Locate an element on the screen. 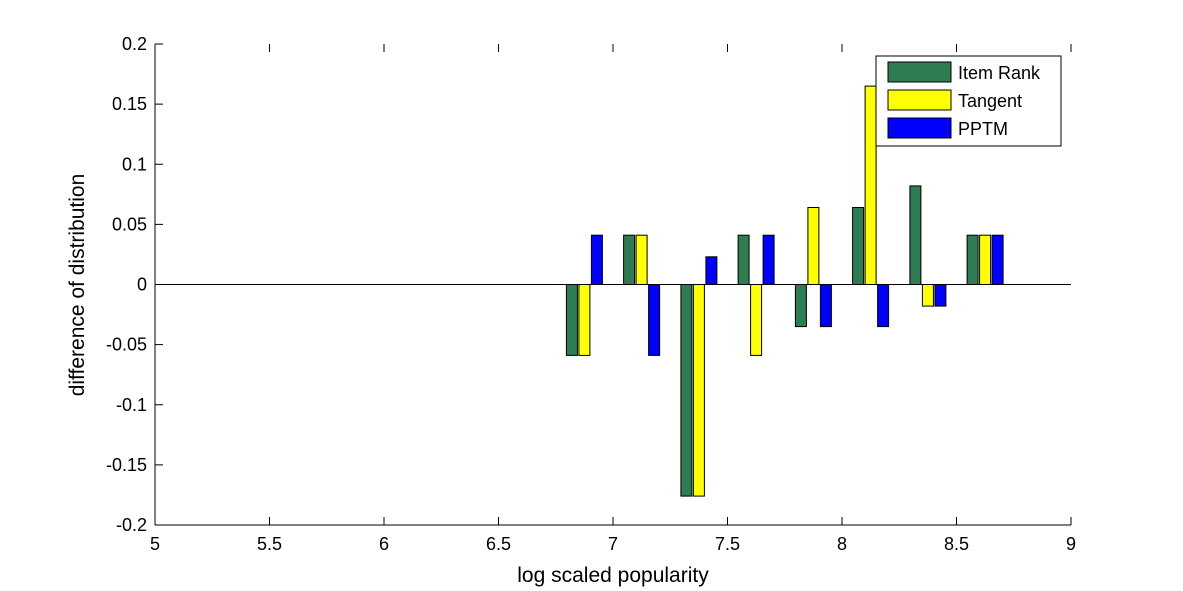 The image size is (1183, 591). y-axis-title: difference of distribution is located at coordinates (77, 285).